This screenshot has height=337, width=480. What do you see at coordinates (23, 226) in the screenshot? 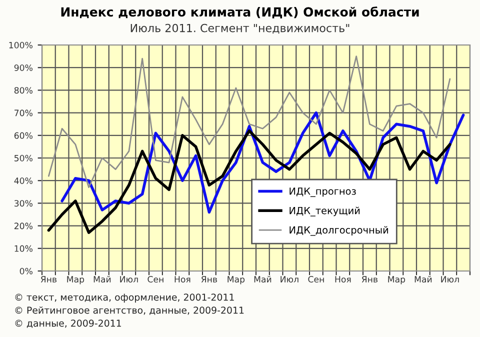
I see `y-tick-label: 20%` at bounding box center [23, 226].